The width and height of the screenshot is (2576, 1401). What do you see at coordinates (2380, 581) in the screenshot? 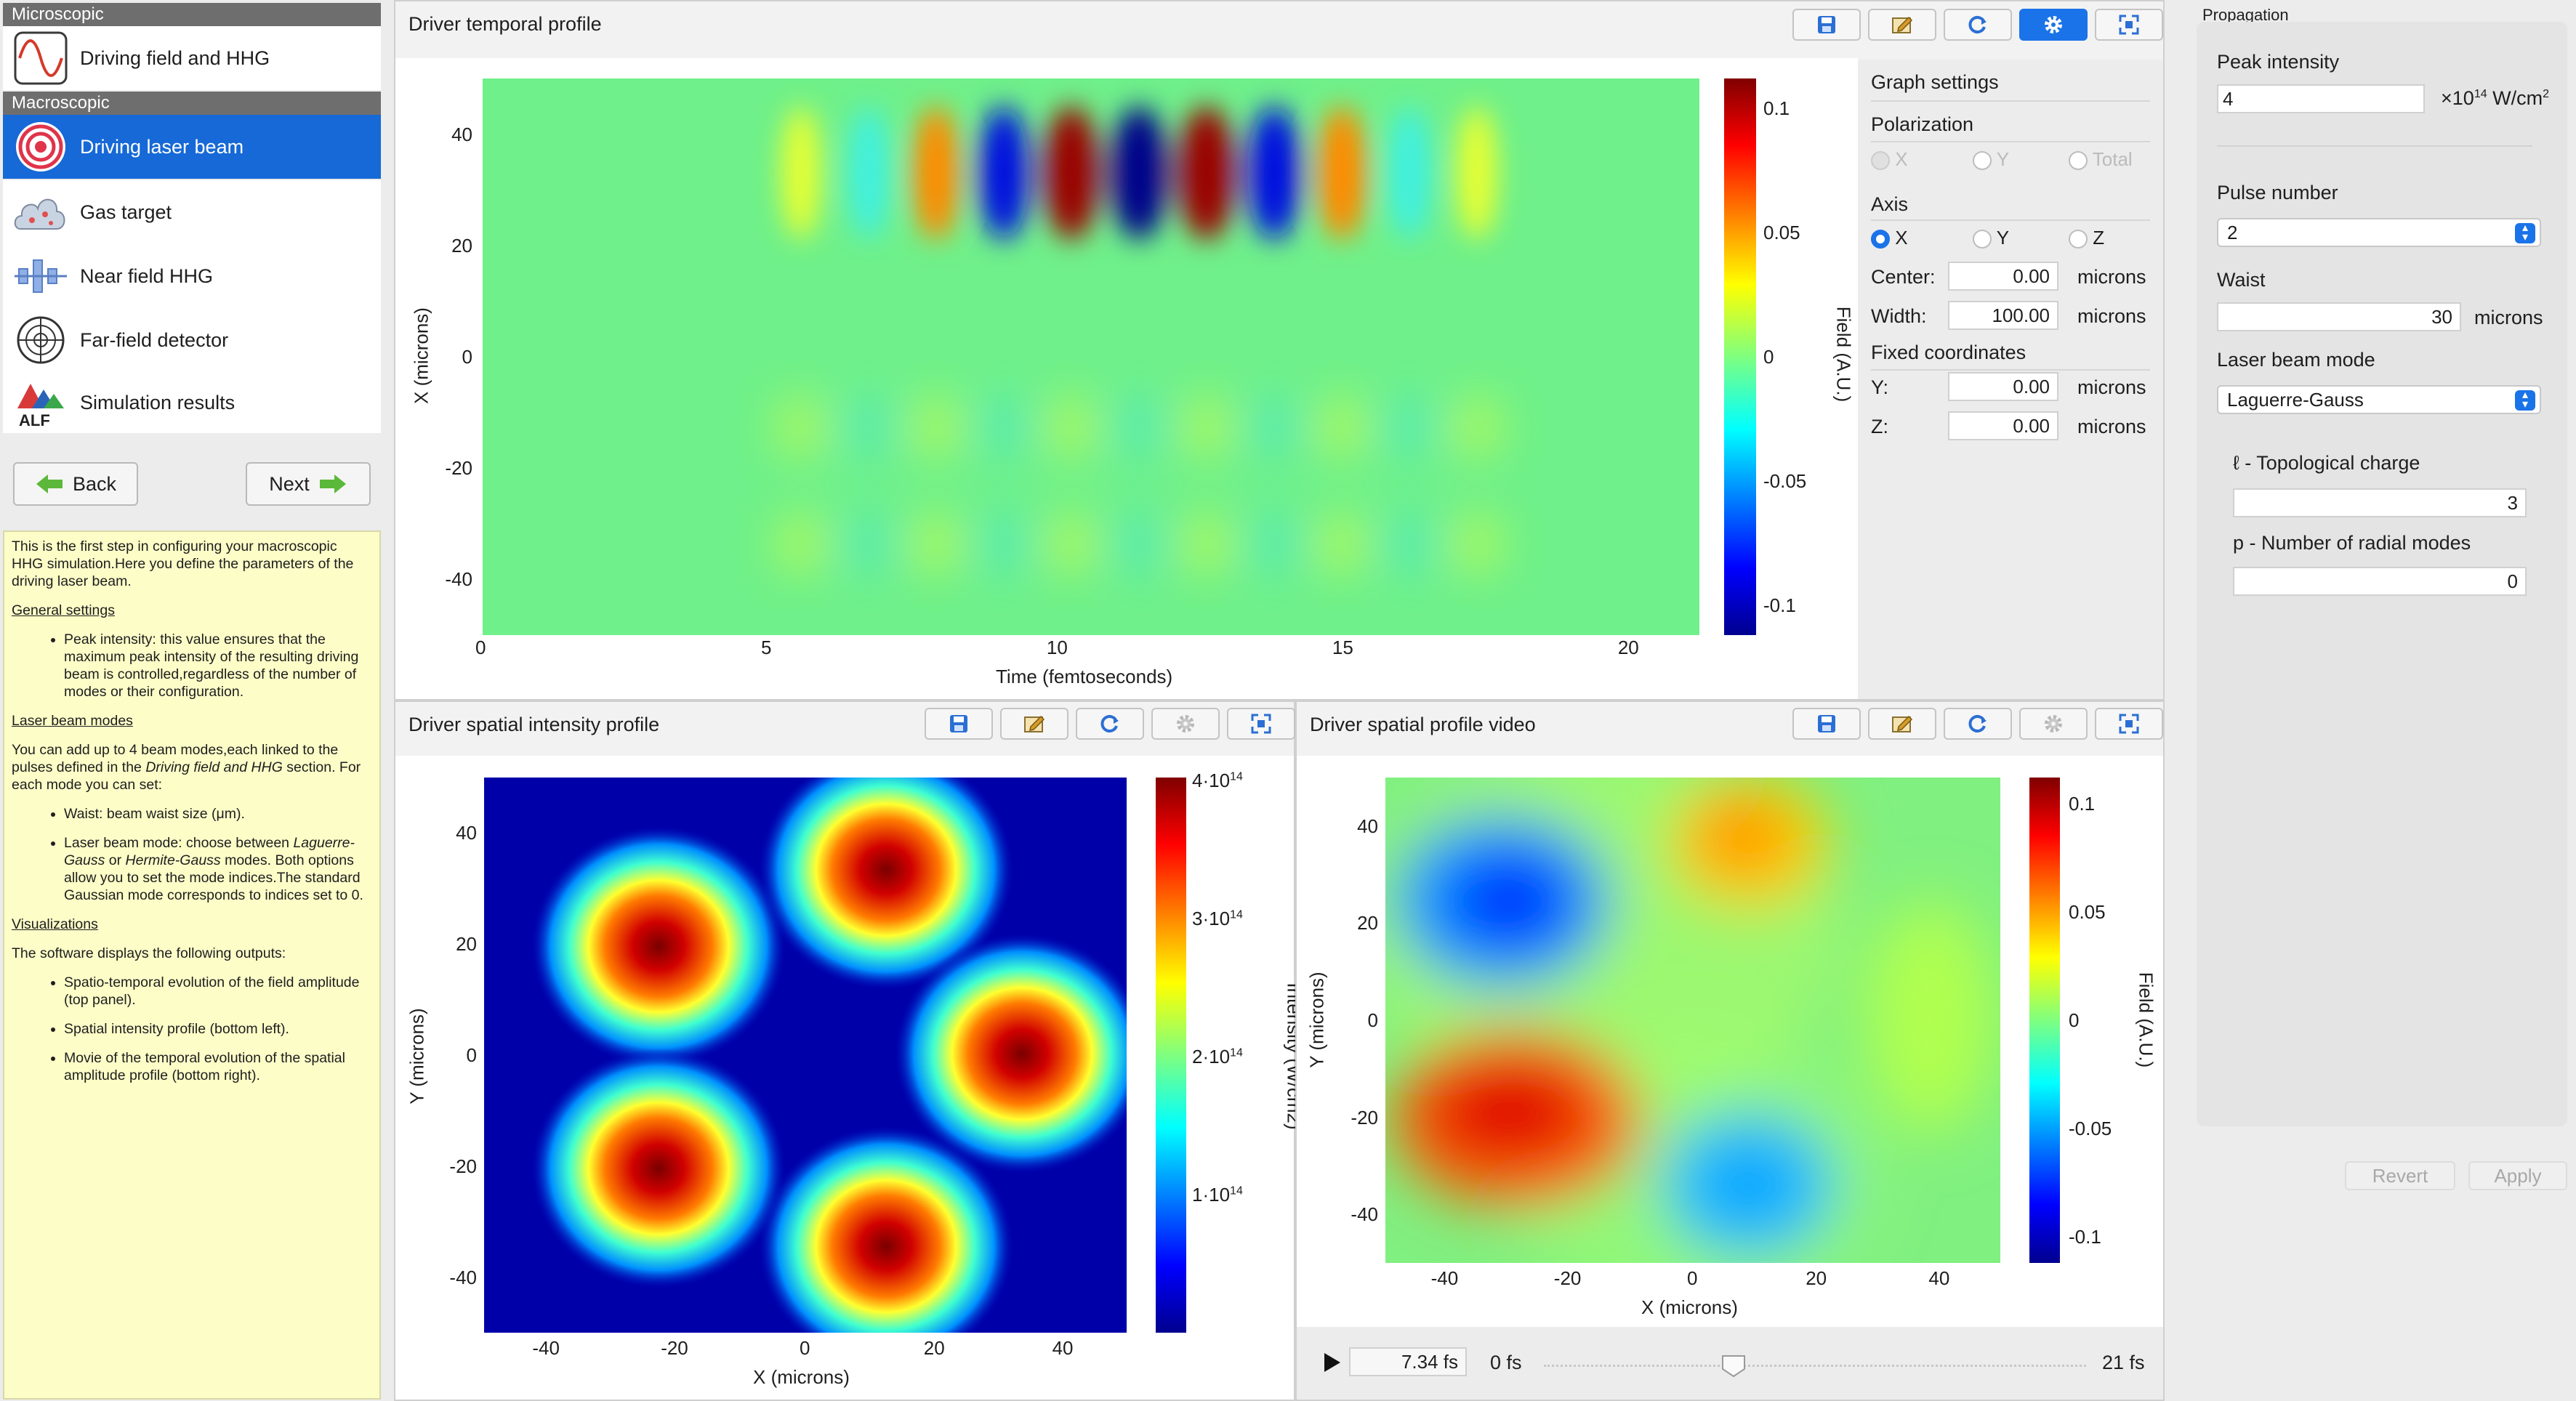
I see `radial-modes-input: 0` at bounding box center [2380, 581].